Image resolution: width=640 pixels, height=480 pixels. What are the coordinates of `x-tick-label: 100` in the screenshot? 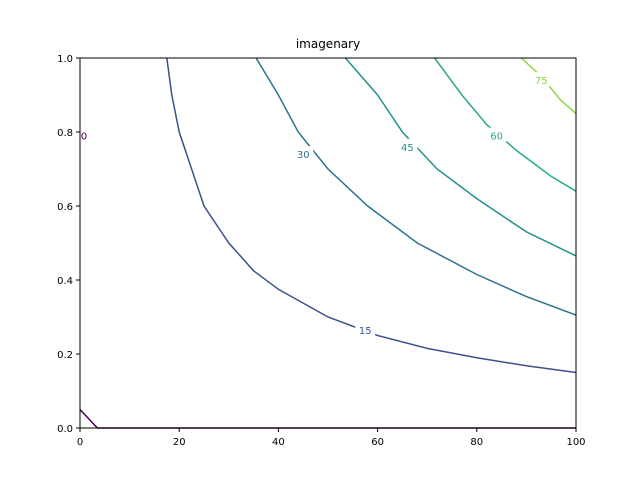 It's located at (575, 442).